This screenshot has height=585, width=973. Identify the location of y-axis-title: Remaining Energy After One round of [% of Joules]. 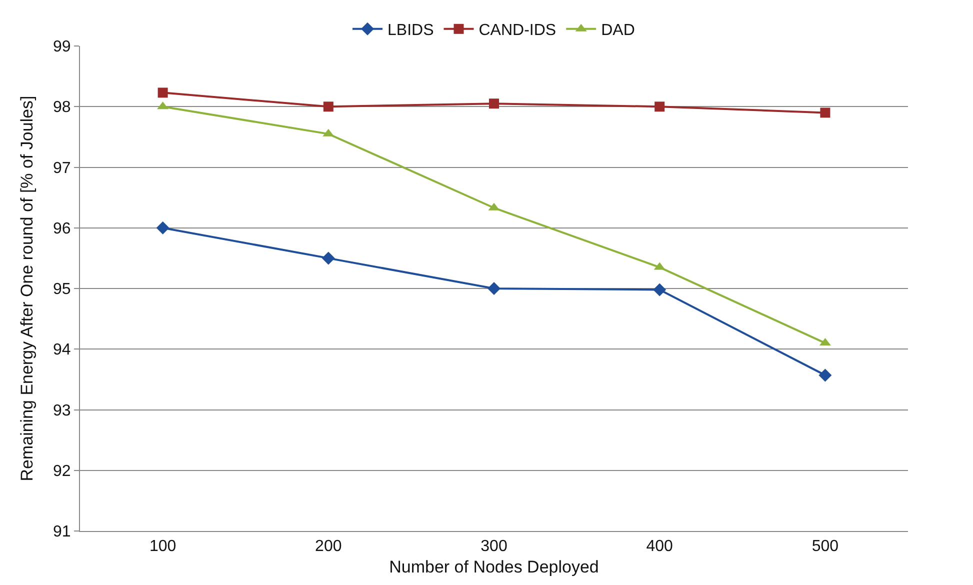
(27, 289).